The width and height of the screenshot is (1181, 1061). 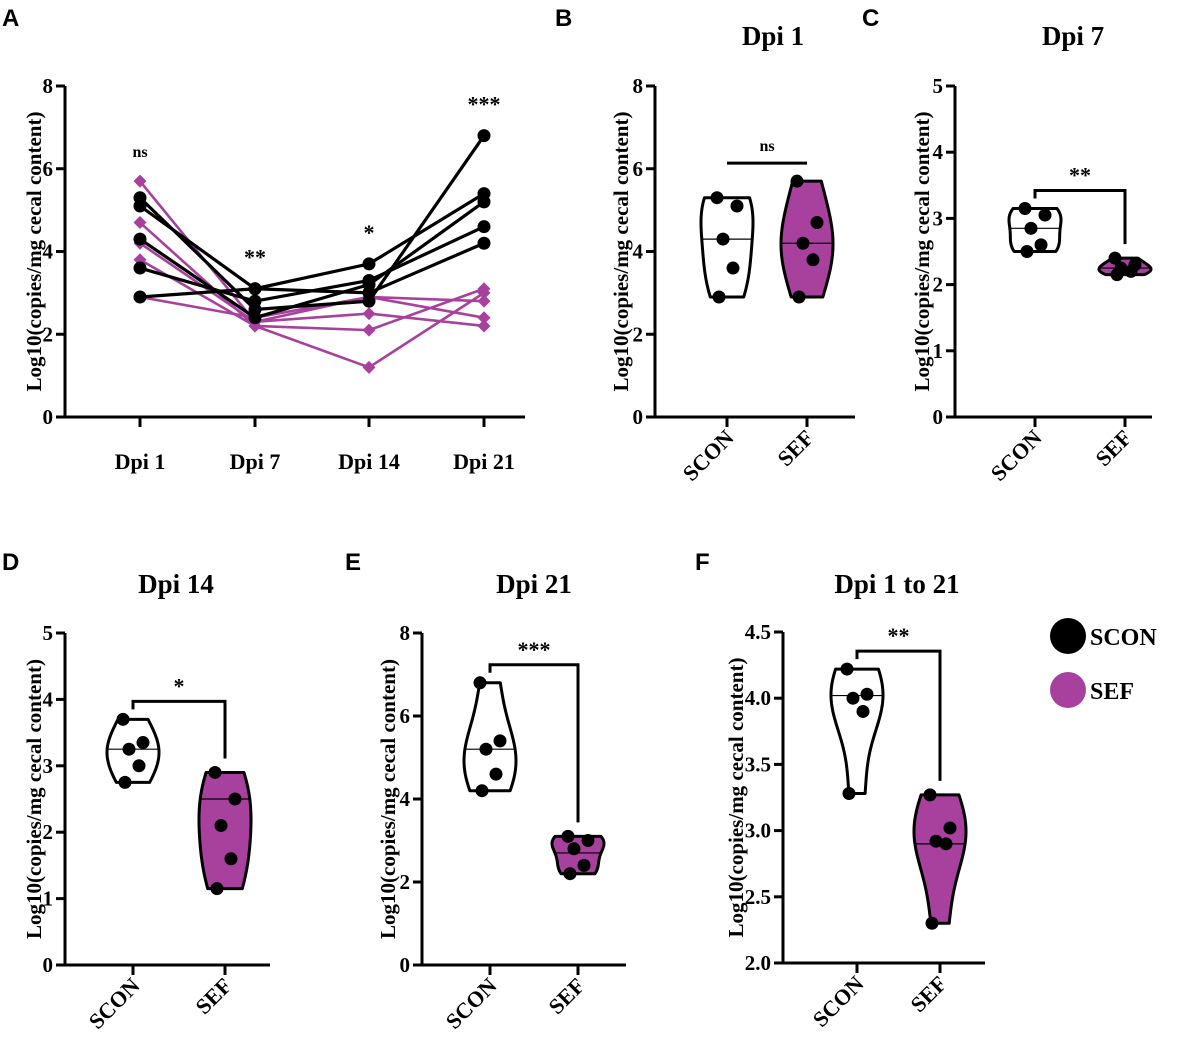 I want to click on chart-title: Dpi 21, so click(x=534, y=584).